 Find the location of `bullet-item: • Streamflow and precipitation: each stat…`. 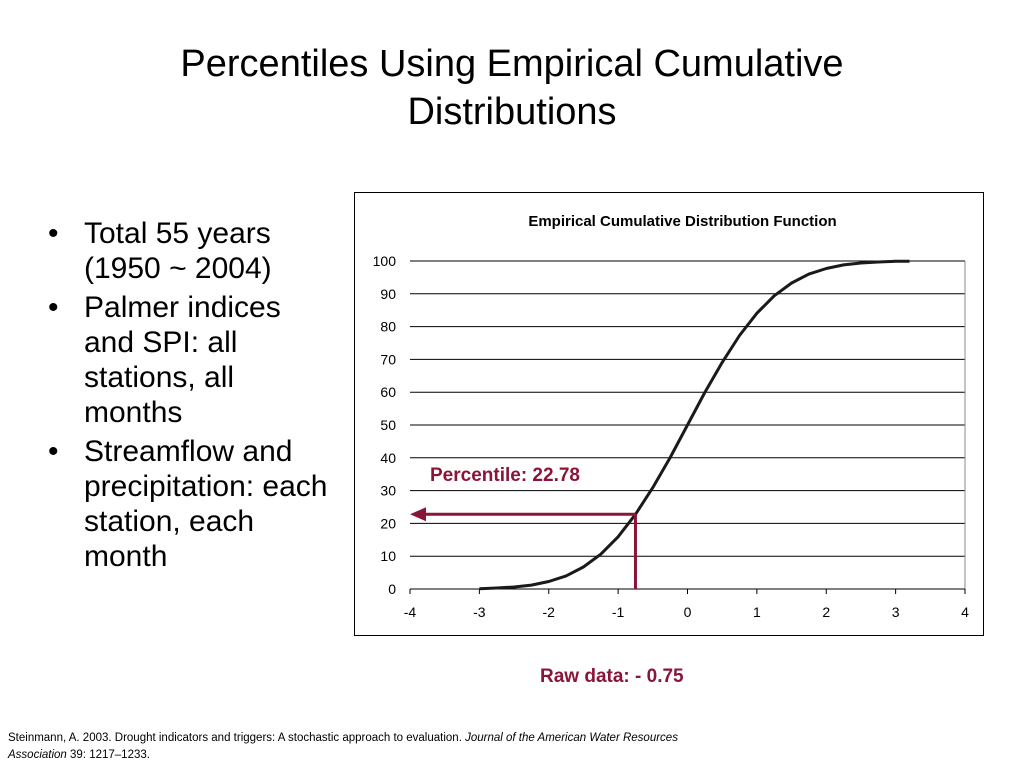

bullet-item: • Streamflow and precipitation: each stat… is located at coordinates (193, 504).